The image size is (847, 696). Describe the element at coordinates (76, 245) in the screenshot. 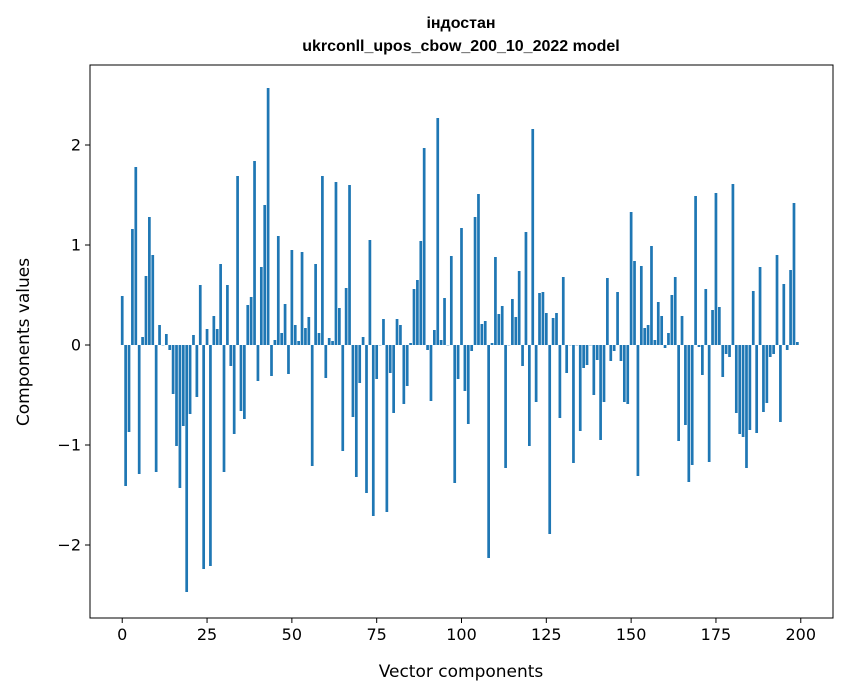

I see `y-tick-label: 1` at that location.